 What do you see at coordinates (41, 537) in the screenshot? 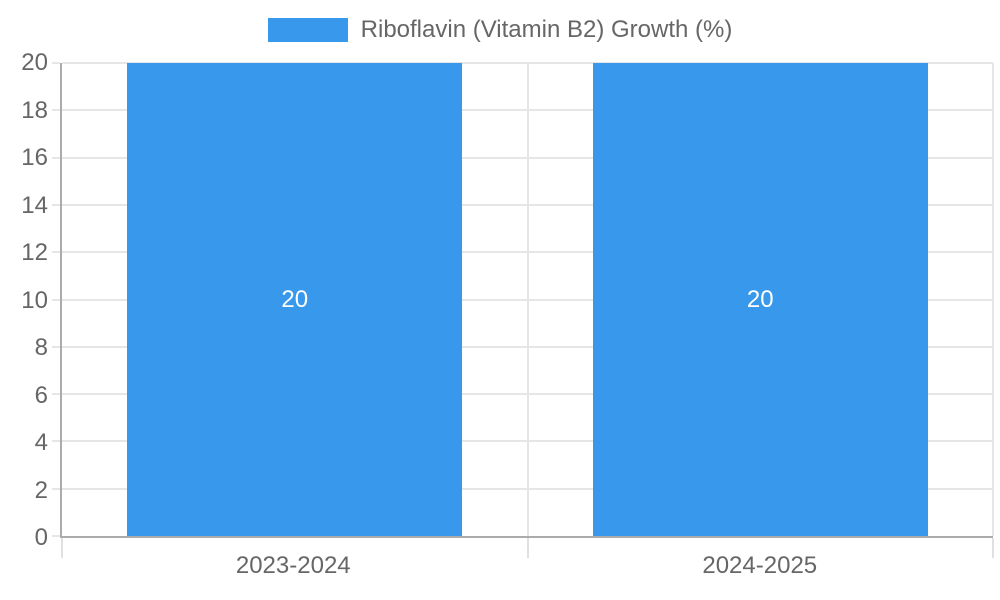
I see `y-axis-tick-label: 0` at bounding box center [41, 537].